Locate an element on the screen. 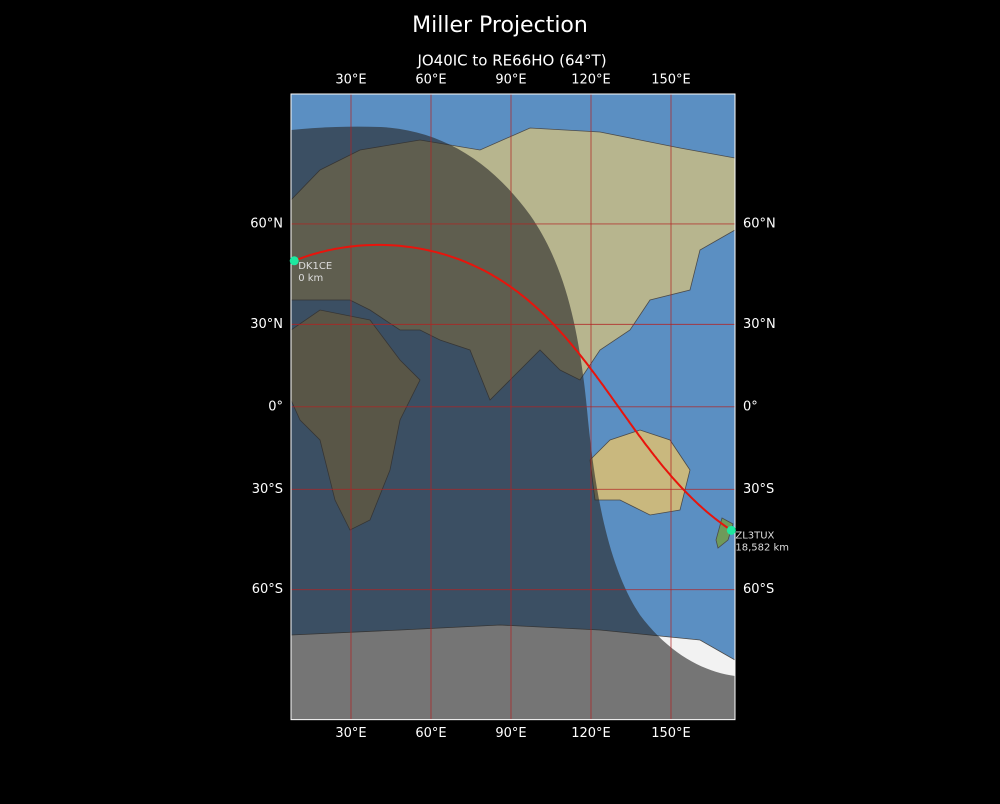 The width and height of the screenshot is (1000, 804). x-tick-label-bottom: 90°E is located at coordinates (510, 733).